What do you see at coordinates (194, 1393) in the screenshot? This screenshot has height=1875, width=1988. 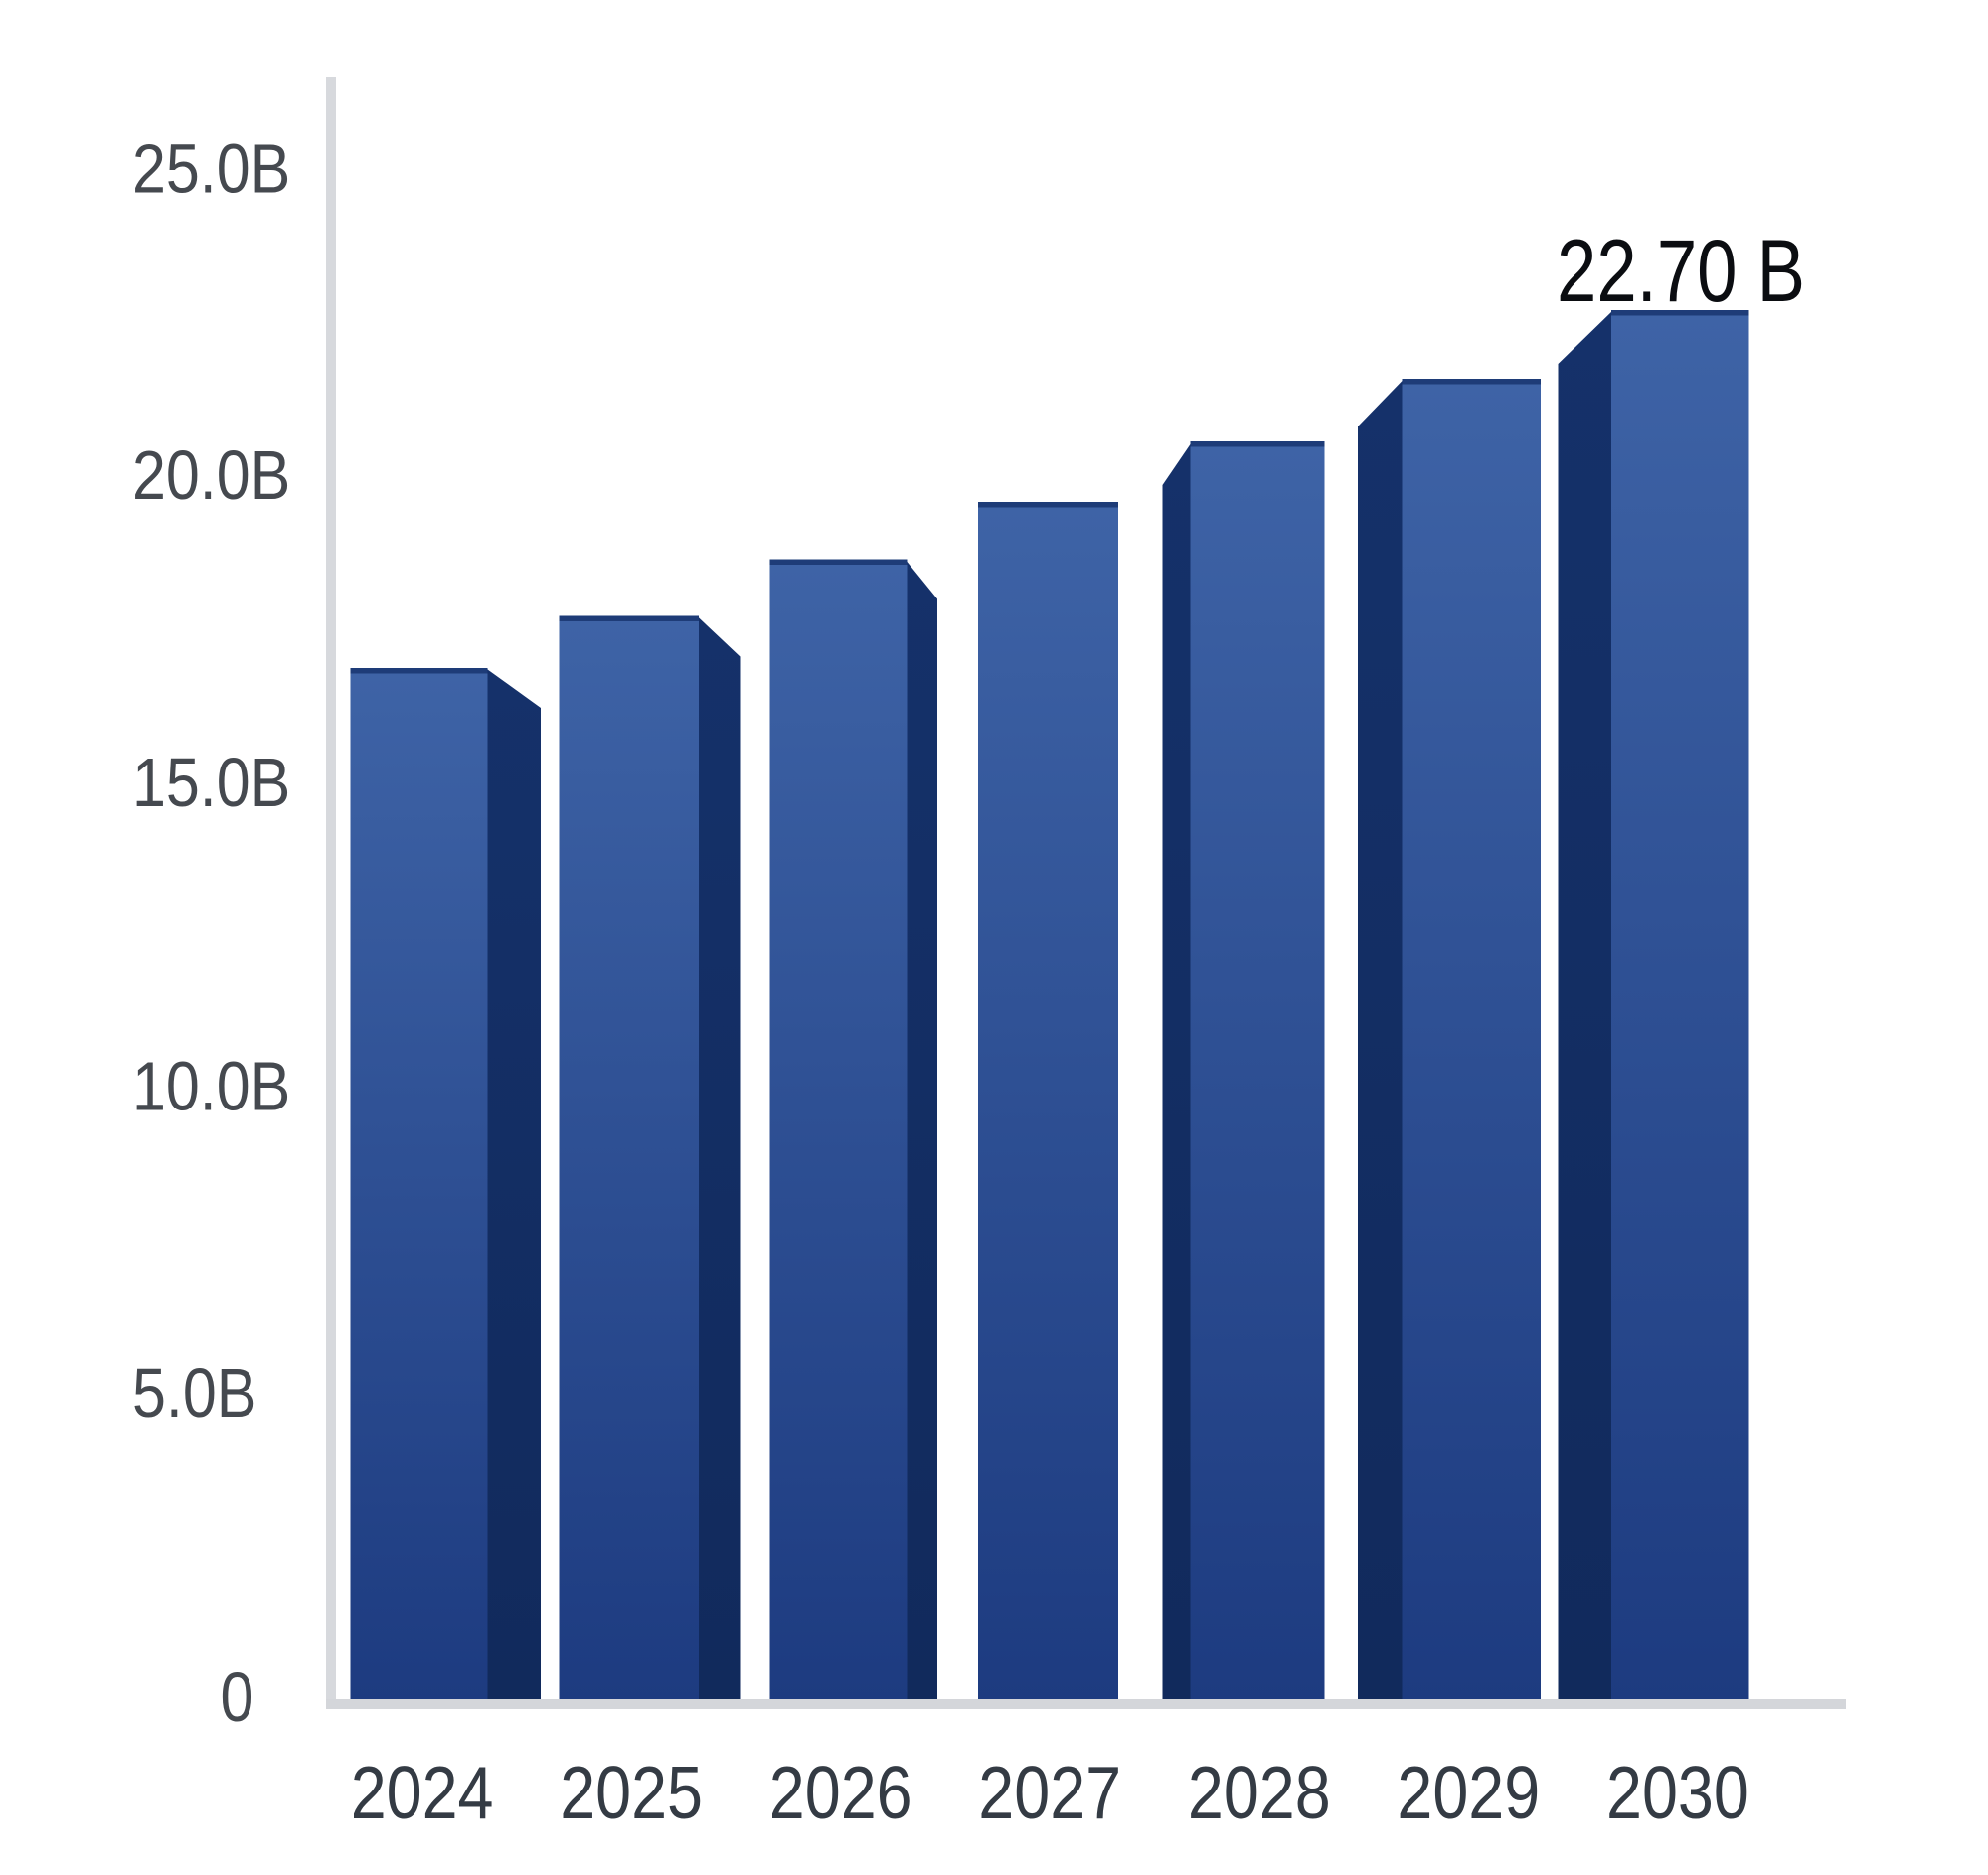 I see `svg-text: 5.0B` at bounding box center [194, 1393].